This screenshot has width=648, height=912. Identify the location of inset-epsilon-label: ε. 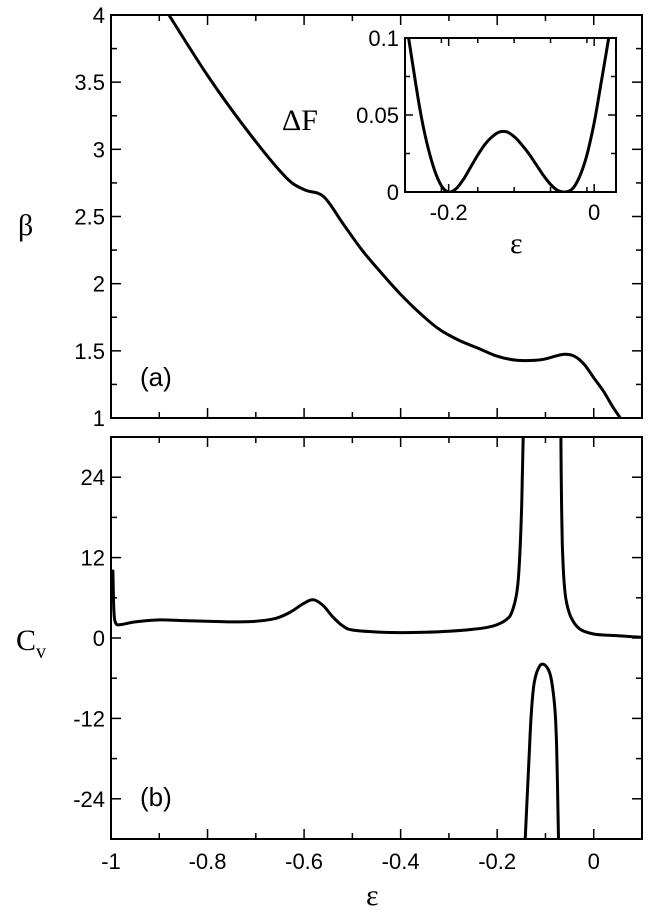
(516, 243).